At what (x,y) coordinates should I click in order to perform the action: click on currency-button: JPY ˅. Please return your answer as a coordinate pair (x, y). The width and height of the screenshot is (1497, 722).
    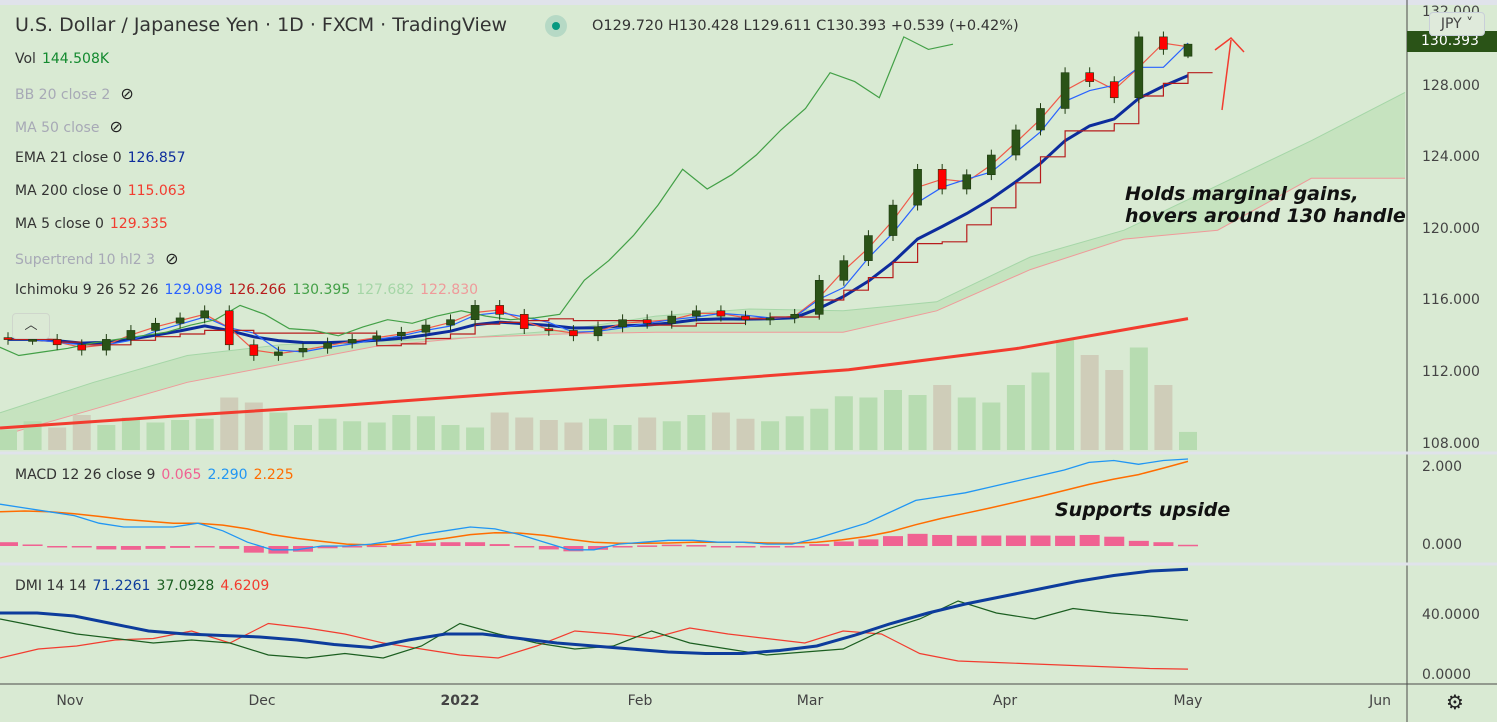
    Looking at the image, I should click on (1457, 24).